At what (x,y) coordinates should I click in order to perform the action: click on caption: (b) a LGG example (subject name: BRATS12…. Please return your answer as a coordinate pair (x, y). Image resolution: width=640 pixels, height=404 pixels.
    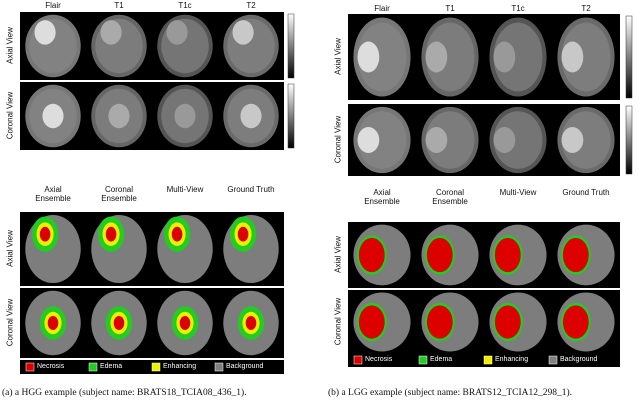
    Looking at the image, I should click on (450, 393).